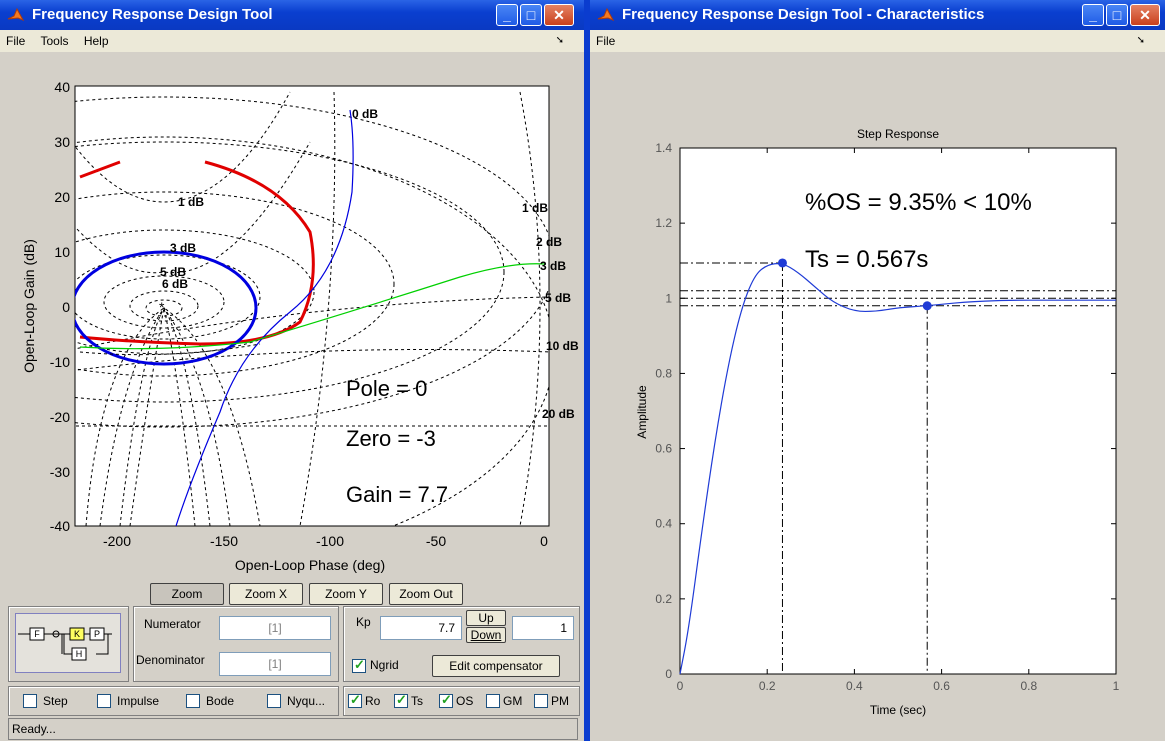 The image size is (1165, 741). What do you see at coordinates (30, 701) in the screenshot?
I see `step-checkbox` at bounding box center [30, 701].